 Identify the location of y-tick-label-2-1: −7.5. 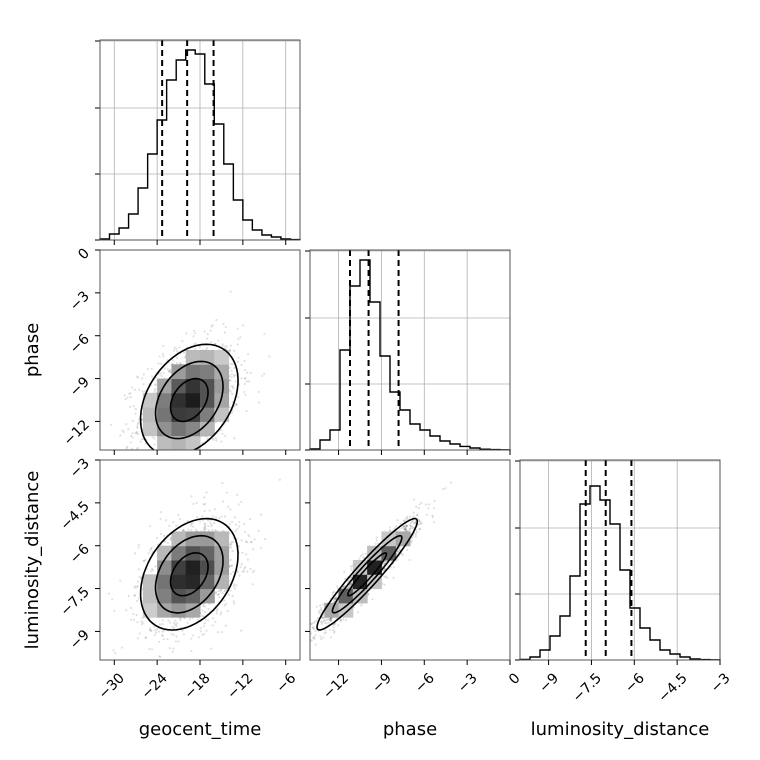
(74, 601).